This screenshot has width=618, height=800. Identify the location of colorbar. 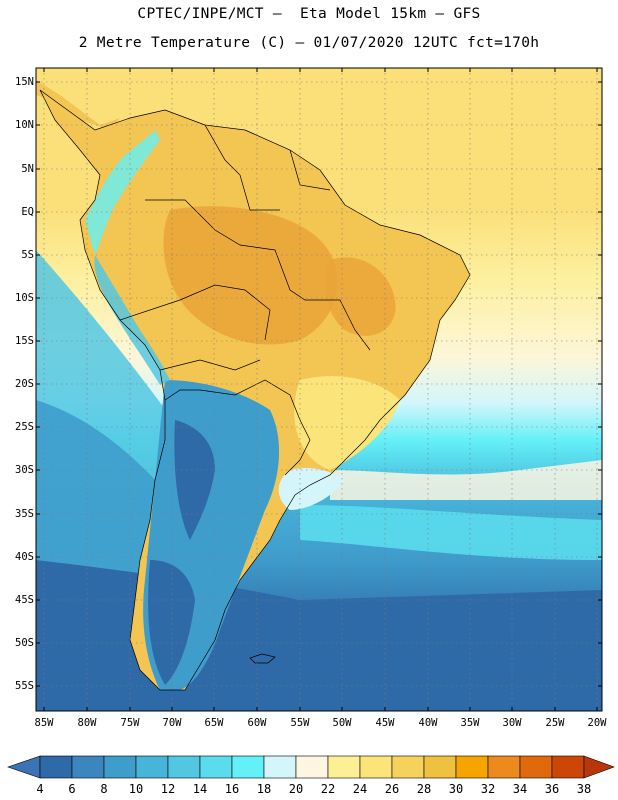
(311, 767).